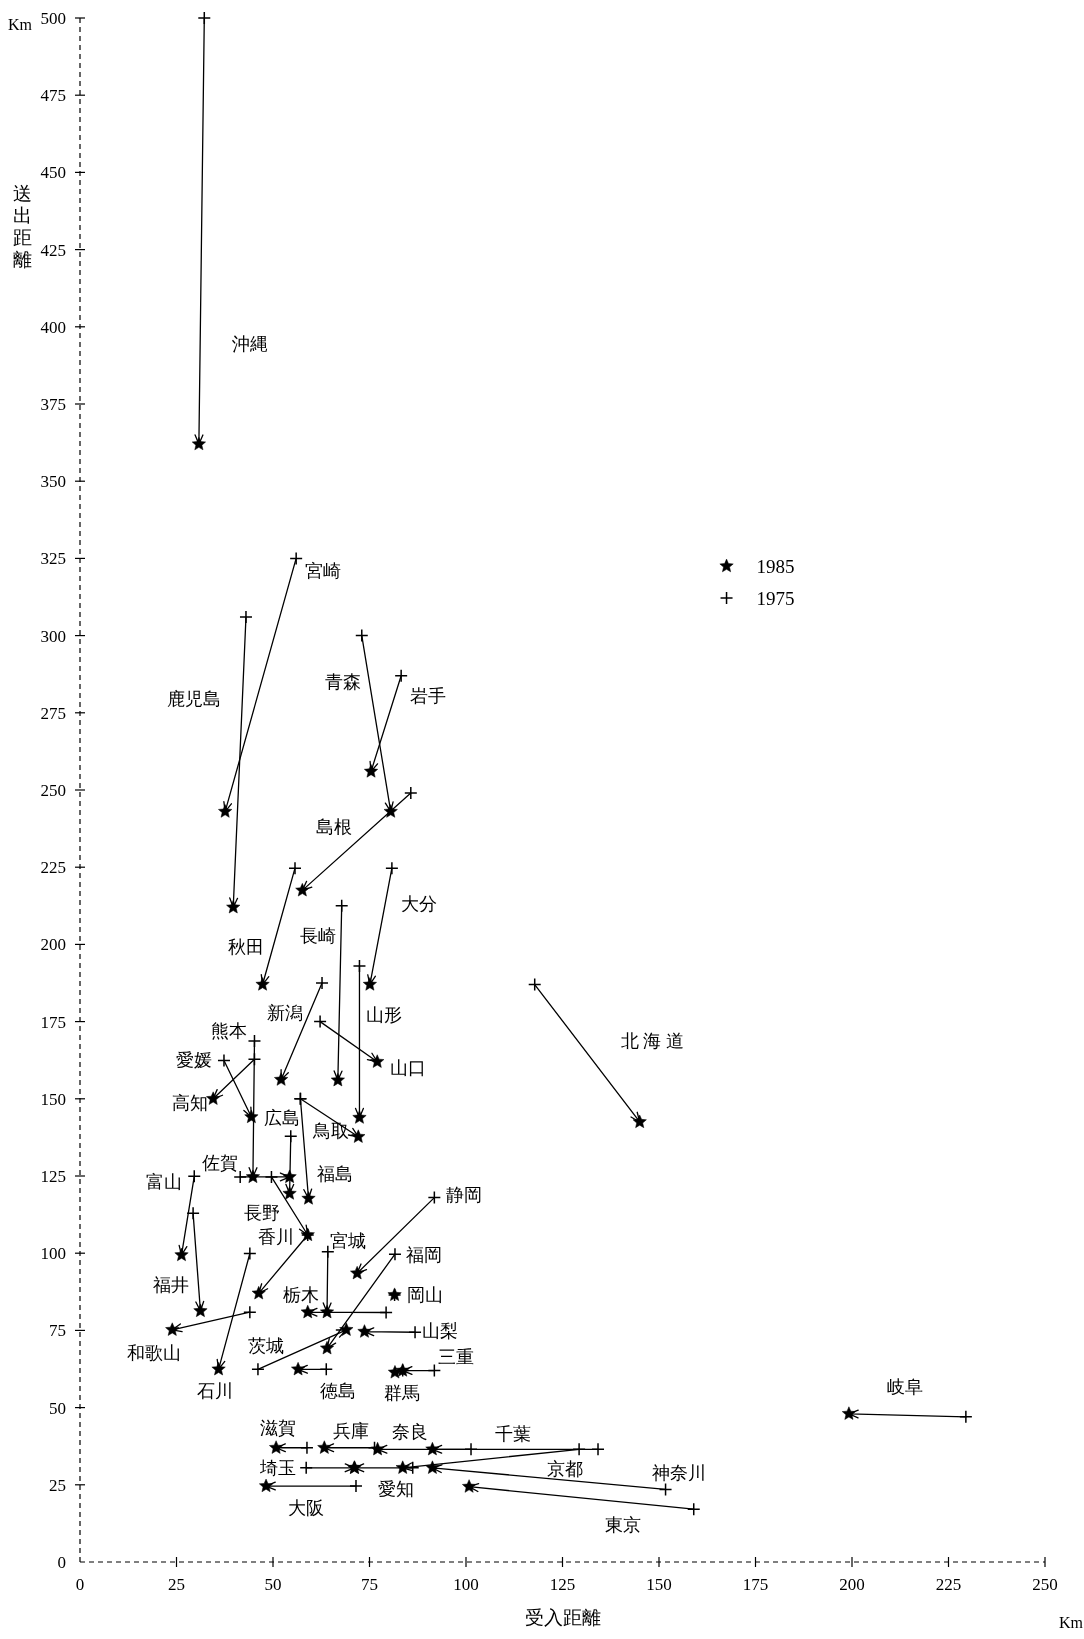 The height and width of the screenshot is (1639, 1084). I want to click on x-axis-title: 受入距離, so click(562, 1617).